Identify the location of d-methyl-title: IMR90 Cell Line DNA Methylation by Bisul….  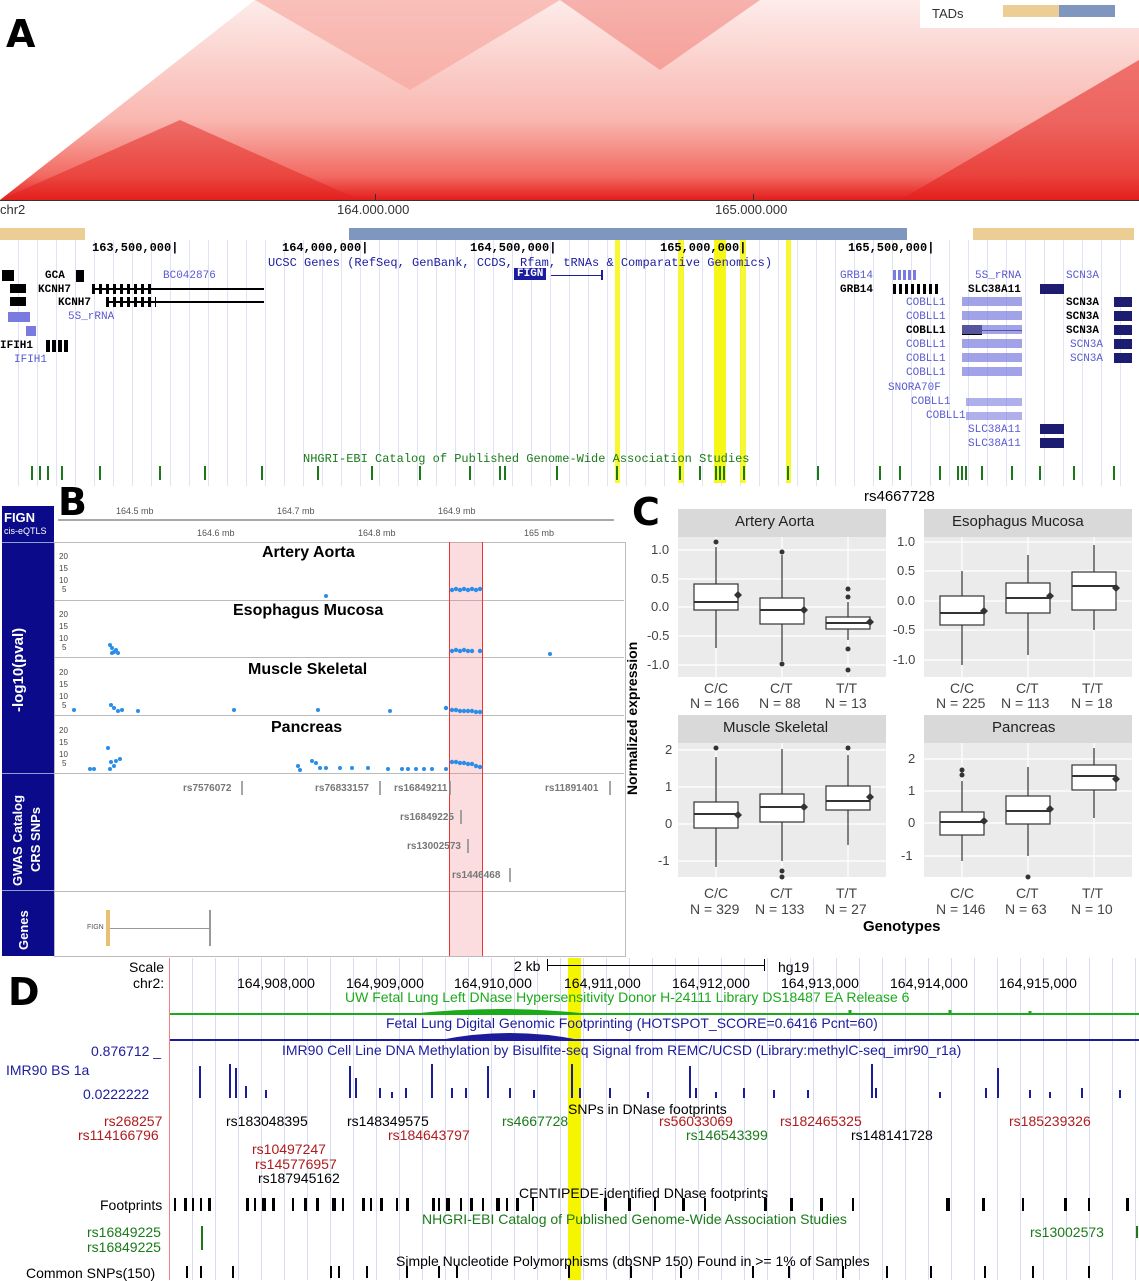
(622, 1050).